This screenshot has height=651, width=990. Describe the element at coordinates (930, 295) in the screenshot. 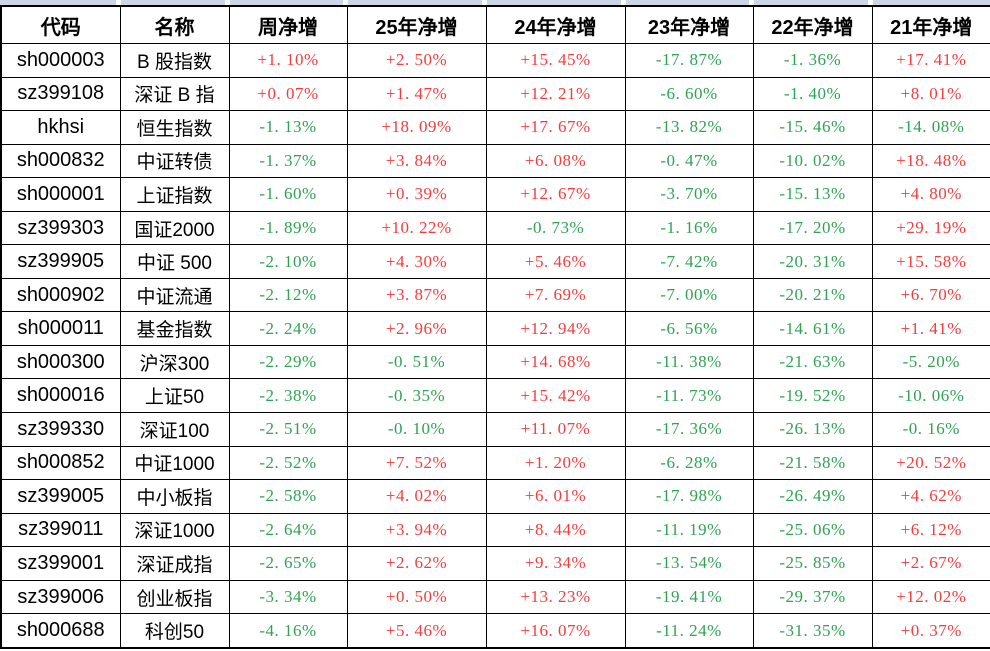

I see `value-cell: +6. 70%` at that location.